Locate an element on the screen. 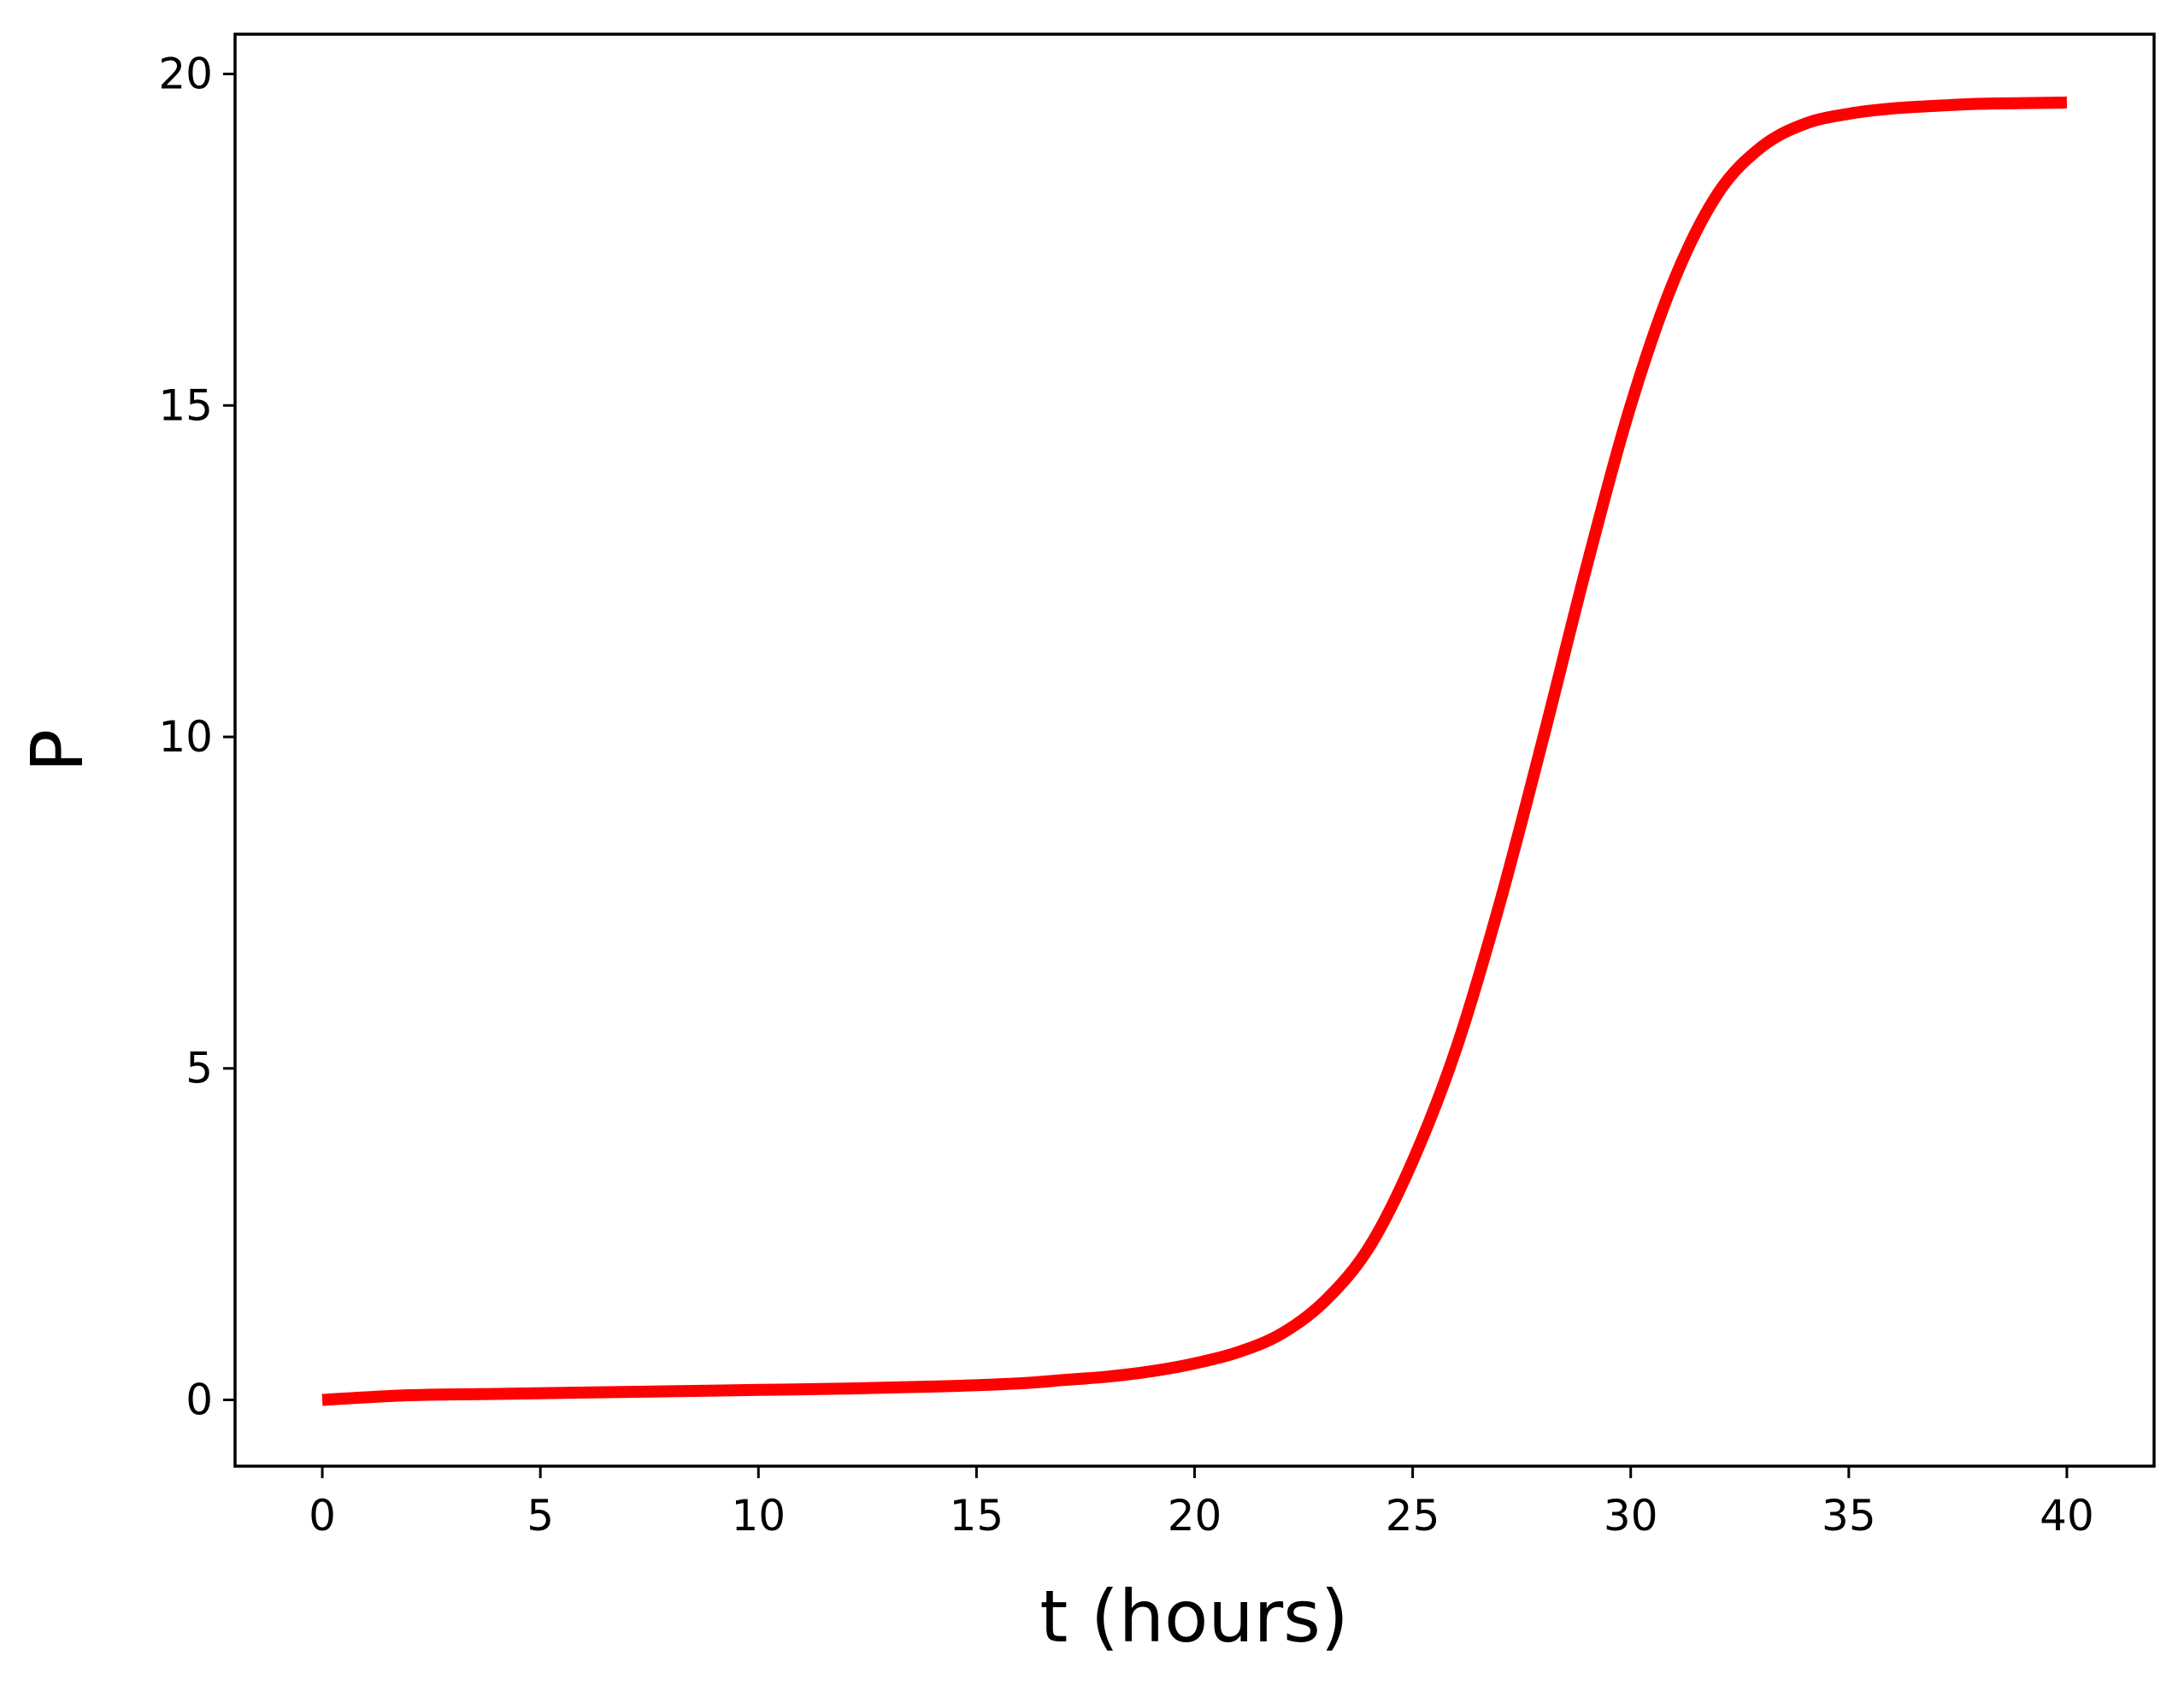  x-tick-label: 40 is located at coordinates (2067, 1516).